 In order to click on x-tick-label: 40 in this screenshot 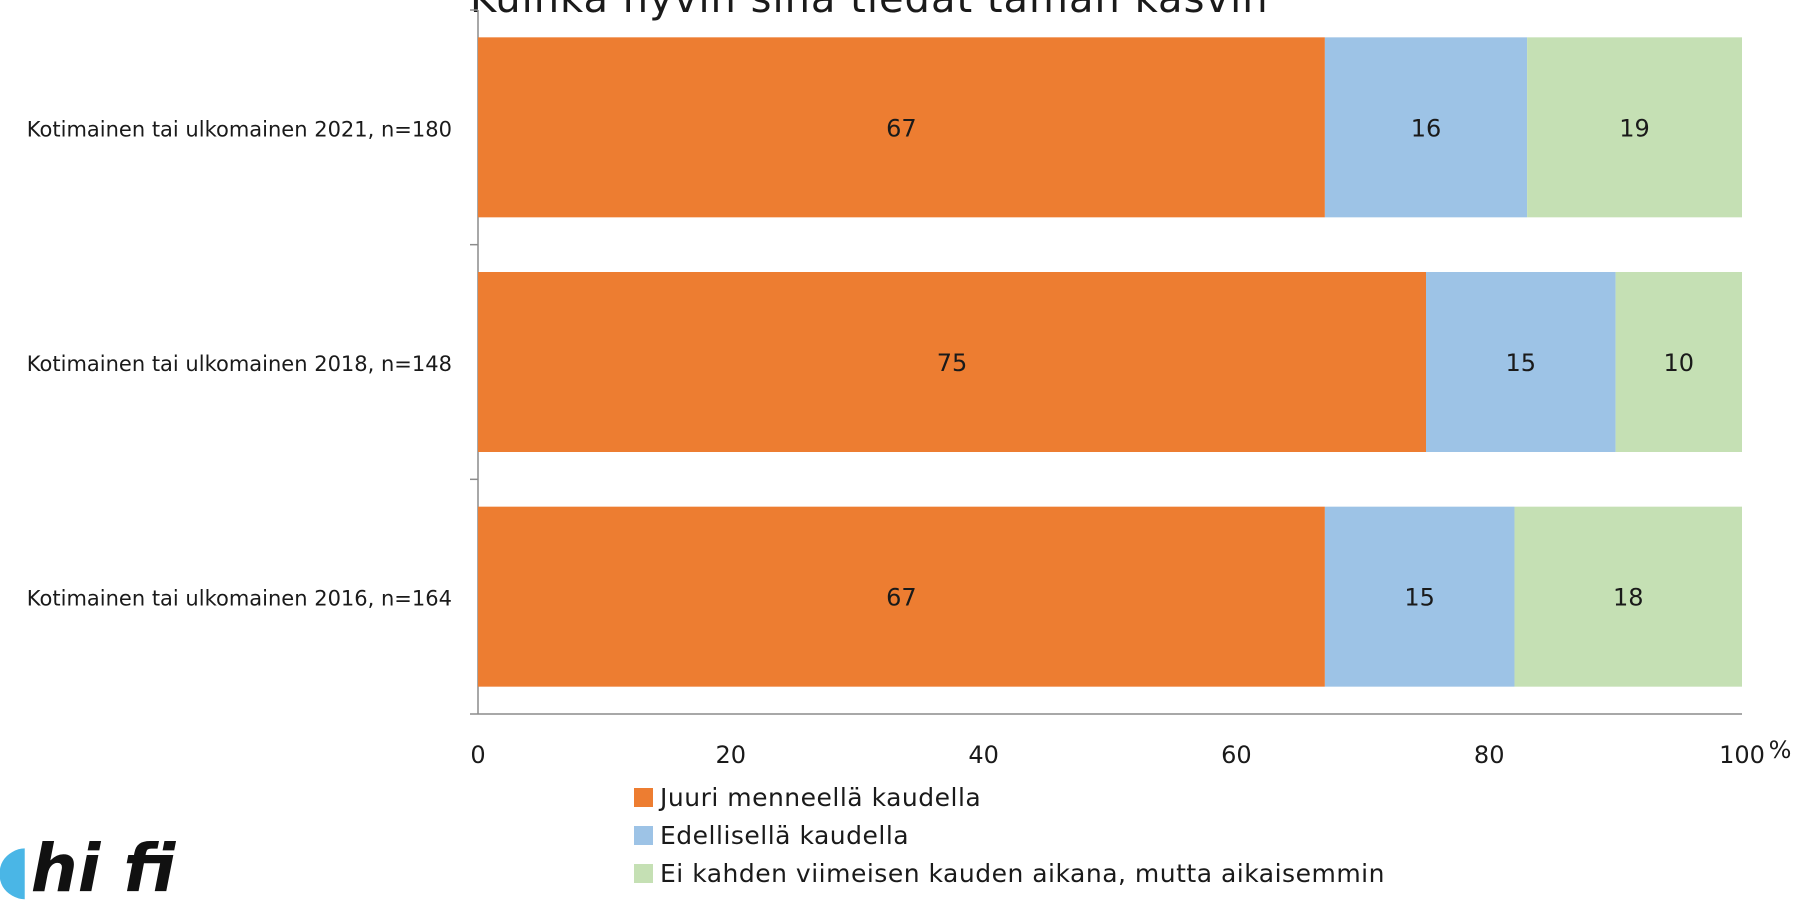, I will do `click(983, 755)`.